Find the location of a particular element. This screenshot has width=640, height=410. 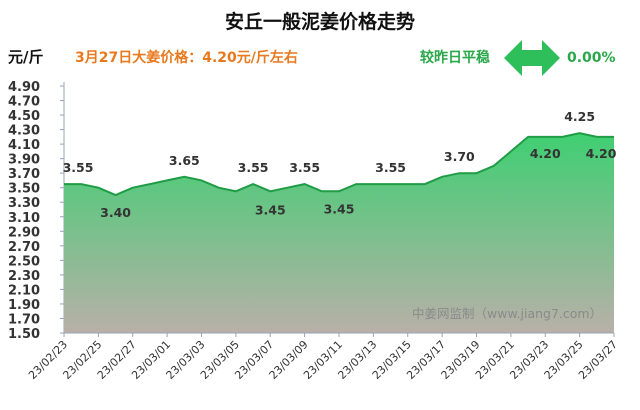

y-tick-label: 2.70 is located at coordinates (24, 247).